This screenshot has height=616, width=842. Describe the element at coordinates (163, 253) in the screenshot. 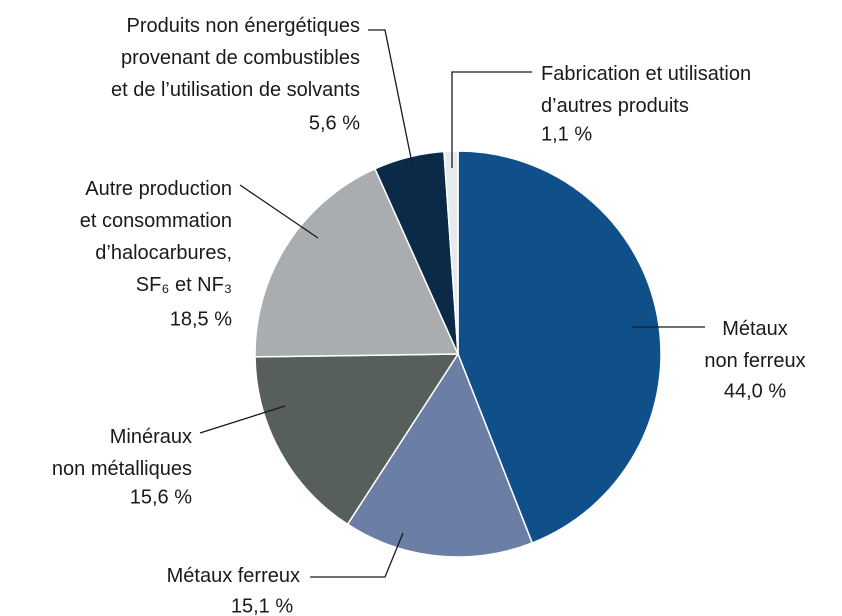

I see `label-line: d’halocarbures,` at that location.